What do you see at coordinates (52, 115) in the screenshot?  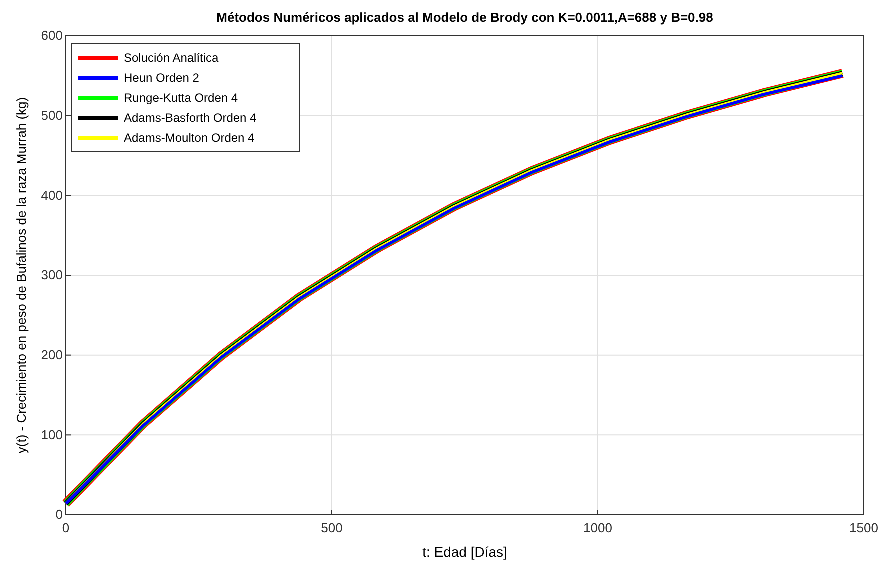 I see `y-tick-label: 500` at bounding box center [52, 115].